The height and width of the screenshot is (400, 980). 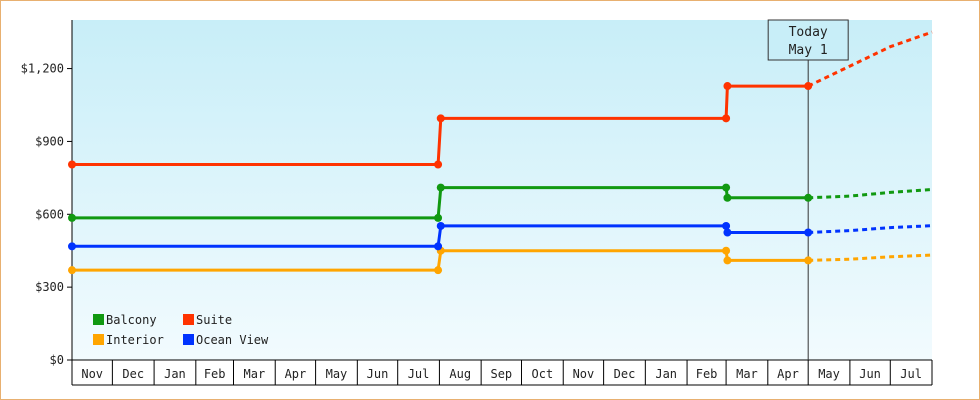 I want to click on series-line-interior, so click(x=440, y=260).